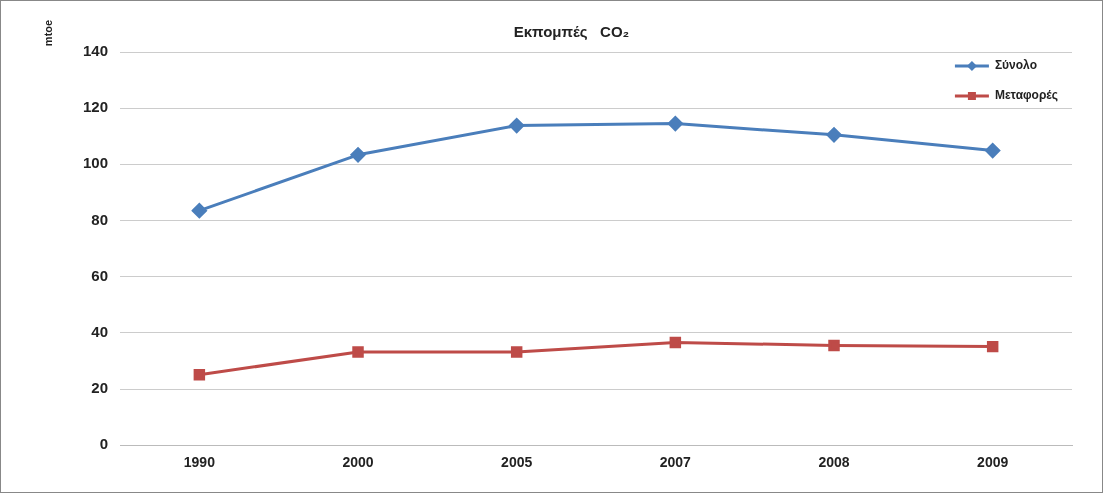 The height and width of the screenshot is (493, 1103). Describe the element at coordinates (834, 462) in the screenshot. I see `x-tick-label: 2008` at that location.